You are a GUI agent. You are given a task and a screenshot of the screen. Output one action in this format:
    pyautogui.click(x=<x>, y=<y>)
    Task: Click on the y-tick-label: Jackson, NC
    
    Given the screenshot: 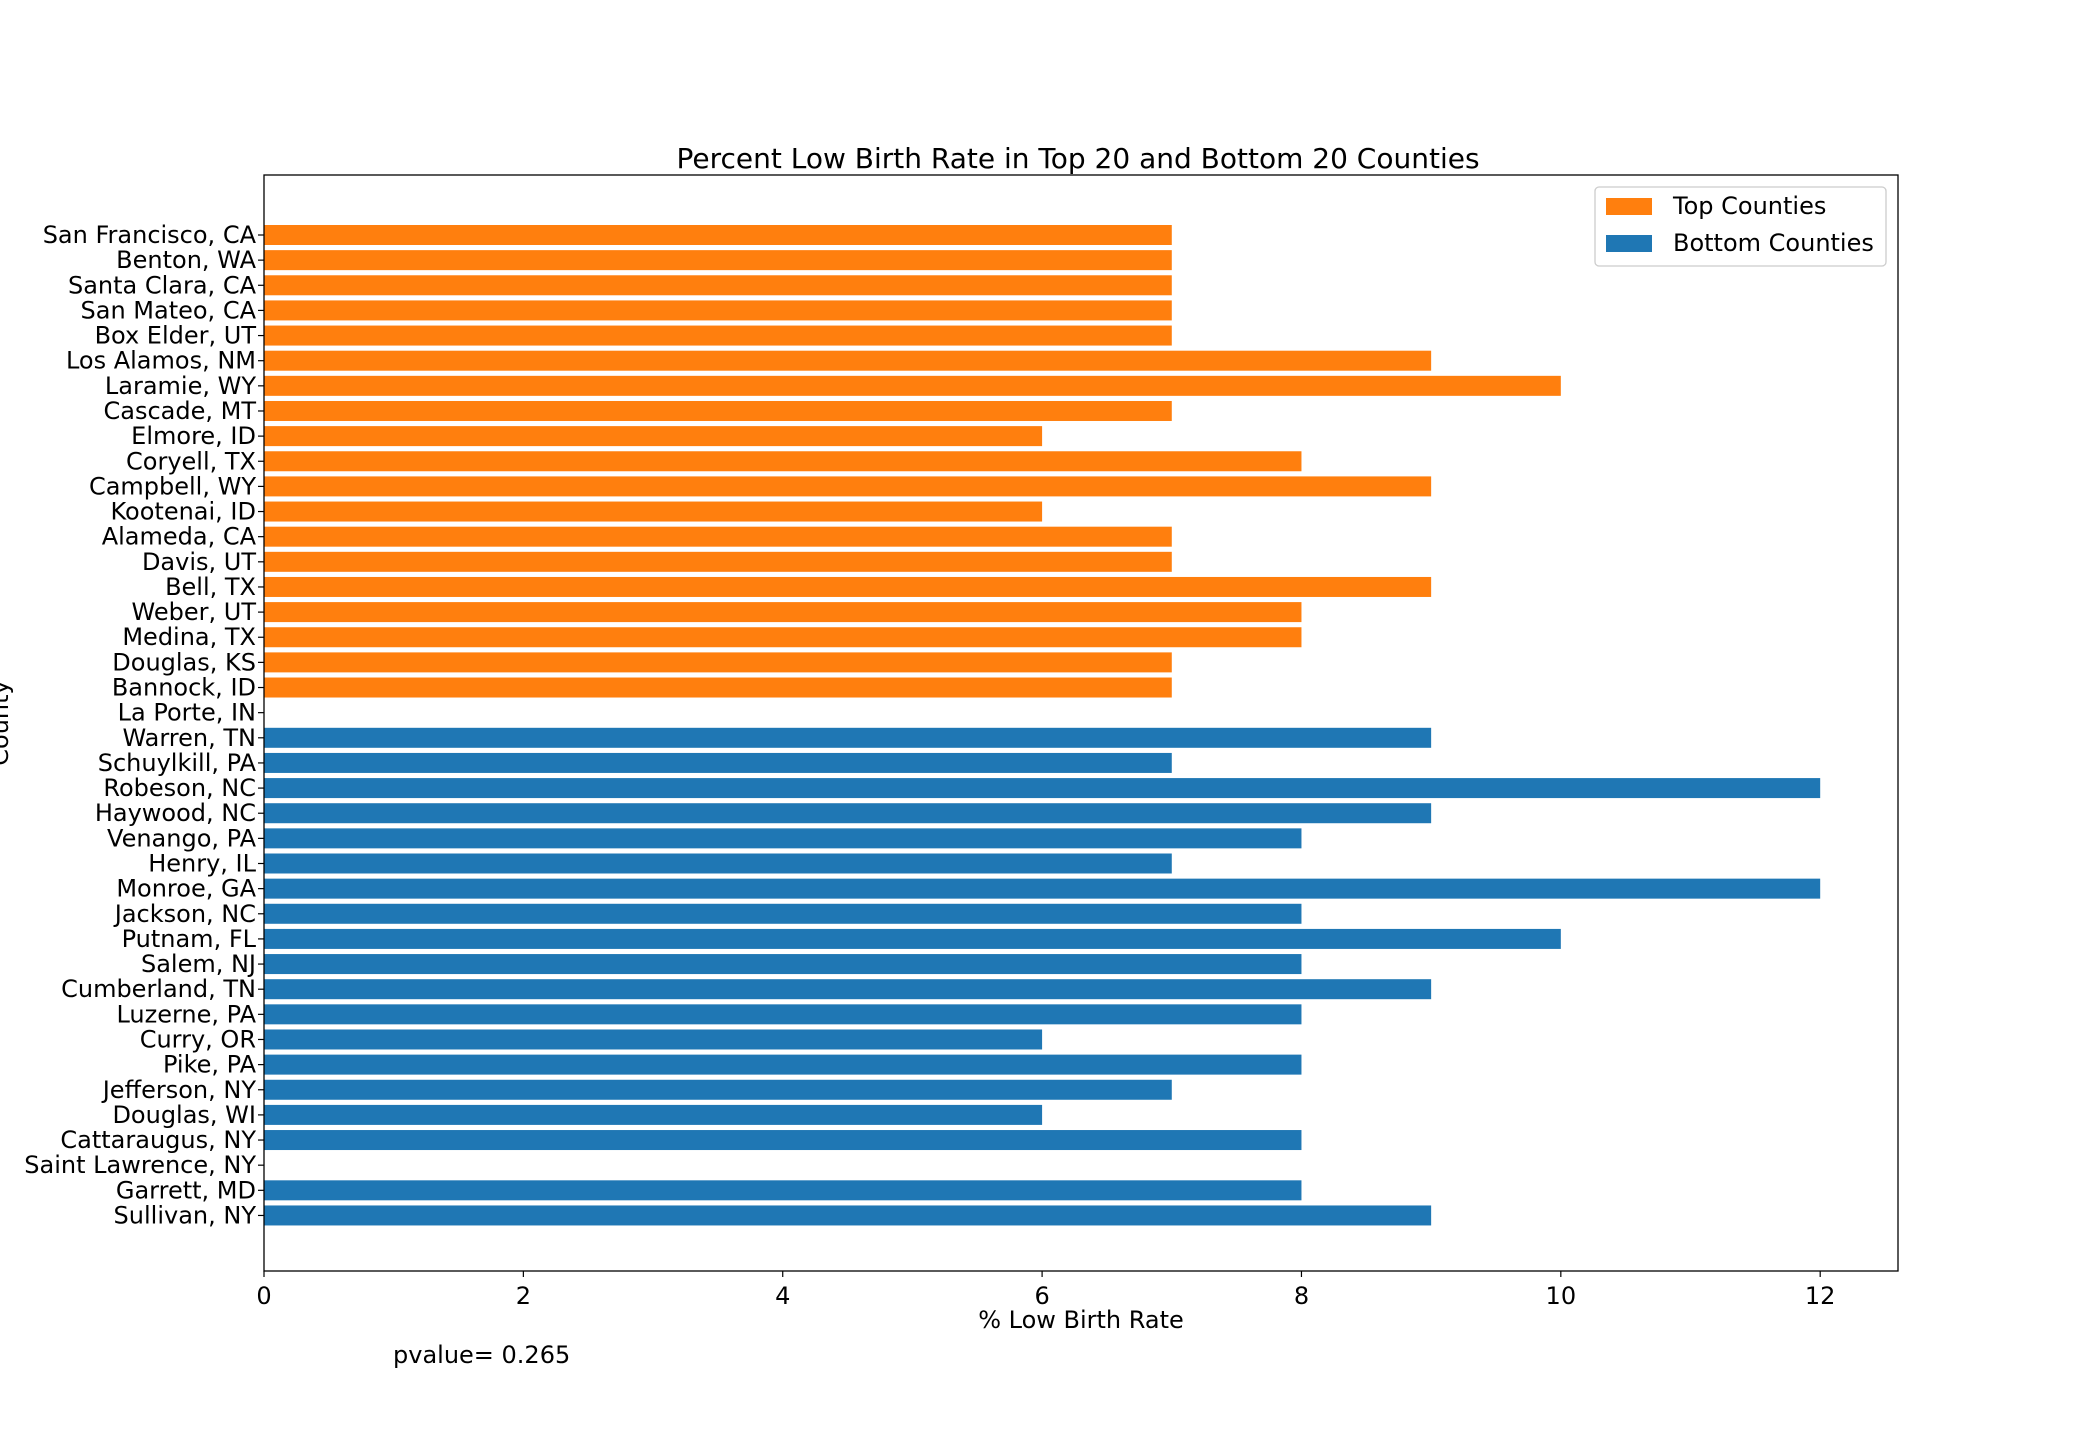 What is the action you would take?
    pyautogui.click(x=184, y=914)
    